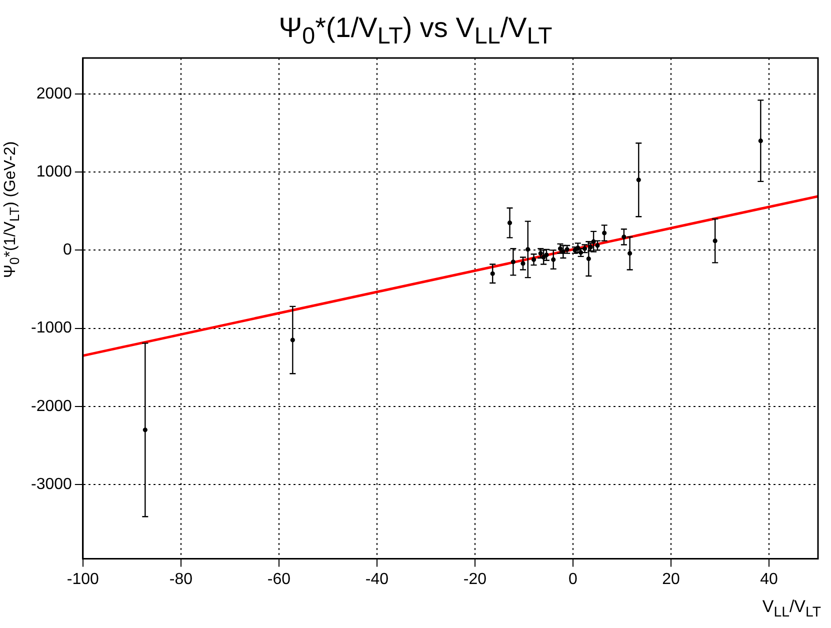 The image size is (831, 628). I want to click on x-tick-label: 0, so click(573, 579).